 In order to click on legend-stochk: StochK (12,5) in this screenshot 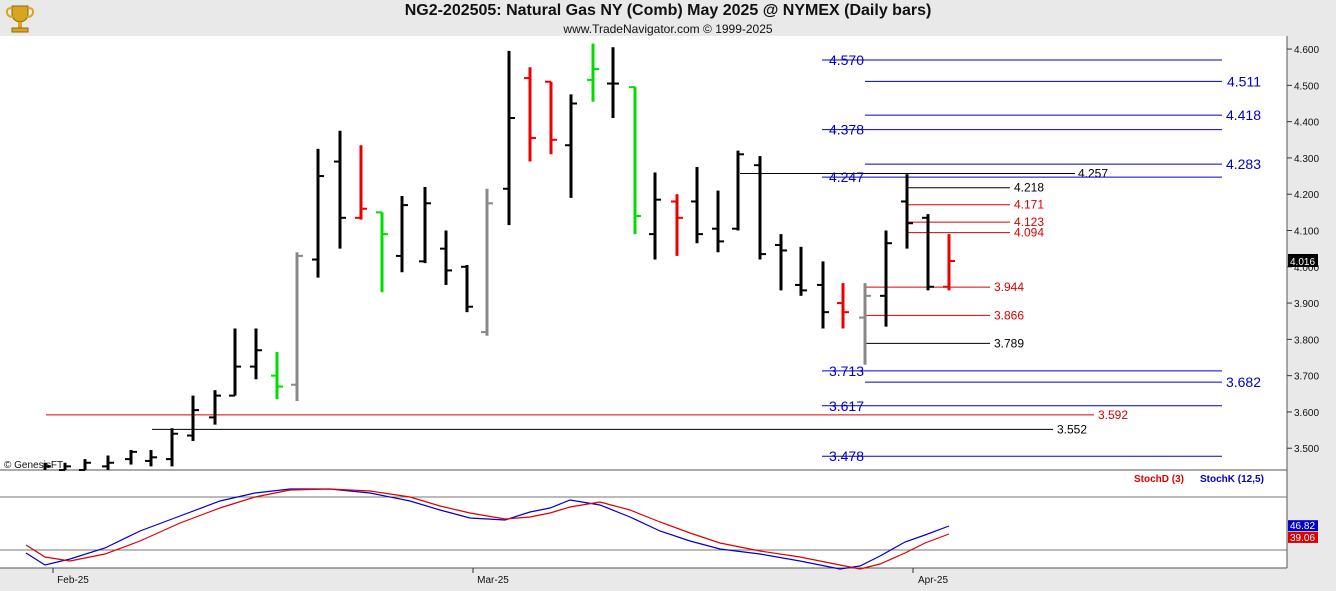, I will do `click(1232, 479)`.